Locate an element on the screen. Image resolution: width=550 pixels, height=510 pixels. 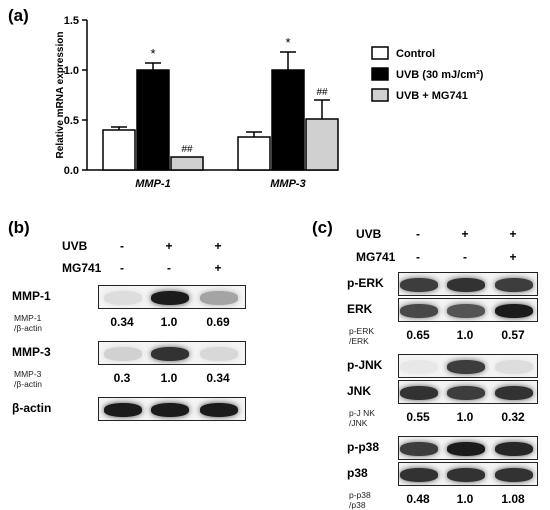
ratio-label-line: p-J NK is located at coordinates (362, 413).